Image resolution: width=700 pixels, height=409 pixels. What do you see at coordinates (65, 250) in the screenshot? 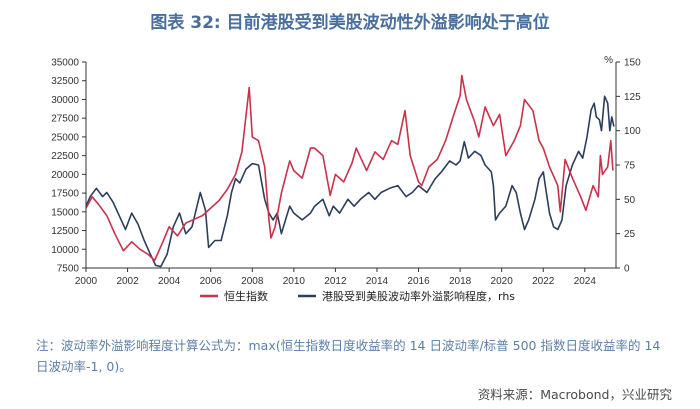
I see `left-tick-label: 10000` at bounding box center [65, 250].